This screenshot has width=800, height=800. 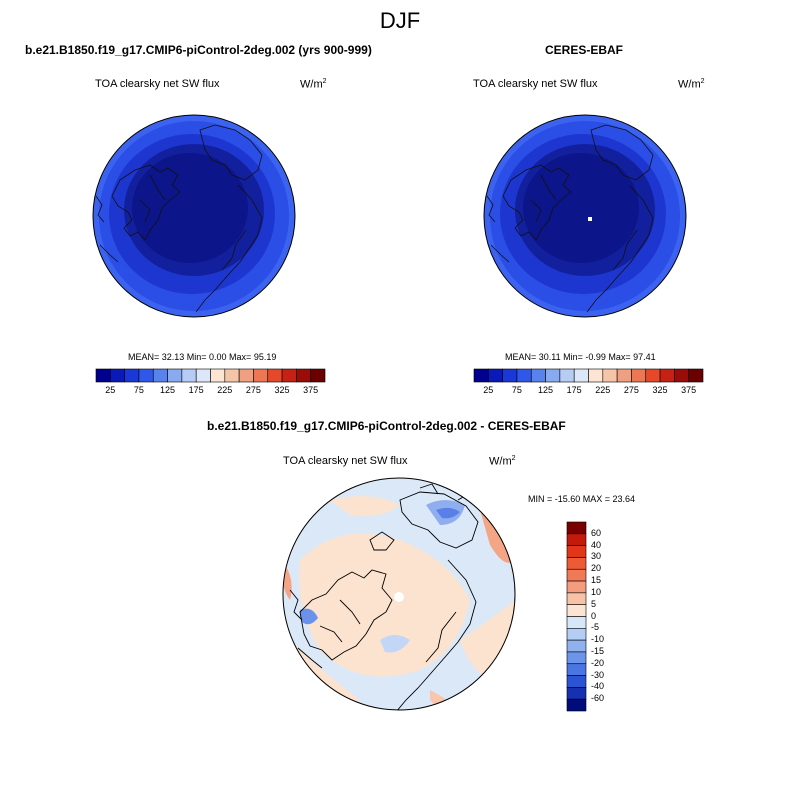 What do you see at coordinates (603, 390) in the screenshot?
I see `panel-2-colorbar-label: 225` at bounding box center [603, 390].